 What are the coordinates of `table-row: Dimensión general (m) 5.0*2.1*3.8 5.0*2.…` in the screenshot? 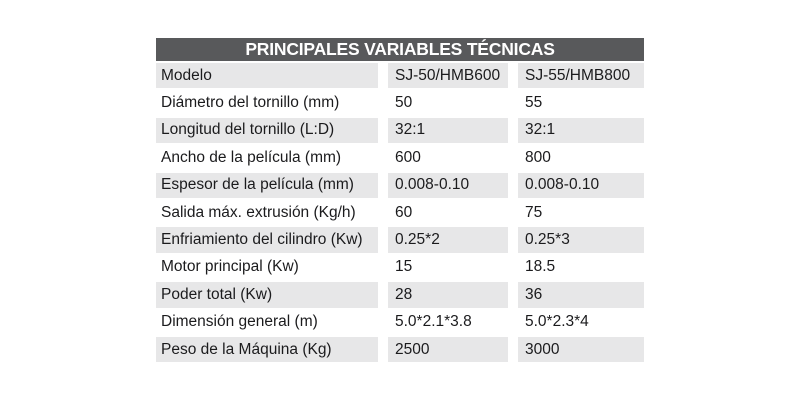 It's located at (400, 322).